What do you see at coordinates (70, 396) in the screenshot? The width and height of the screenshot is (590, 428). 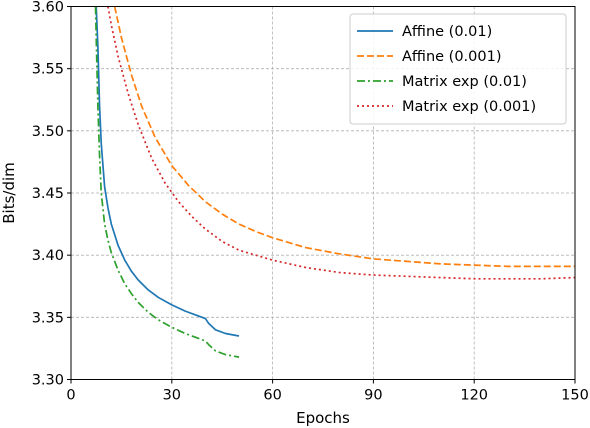 I see `x-tick-label: 0` at bounding box center [70, 396].